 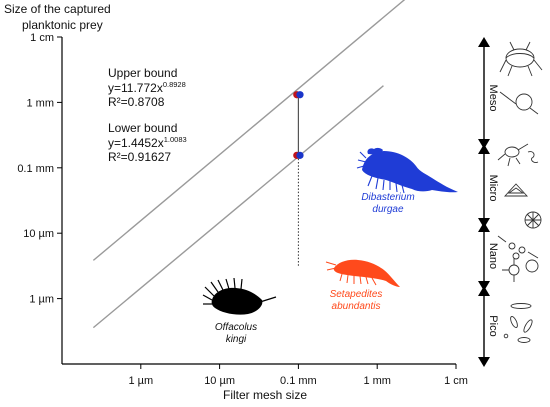 What do you see at coordinates (35, 169) in the screenshot?
I see `y-tick-label: 0.1 mm` at bounding box center [35, 169].